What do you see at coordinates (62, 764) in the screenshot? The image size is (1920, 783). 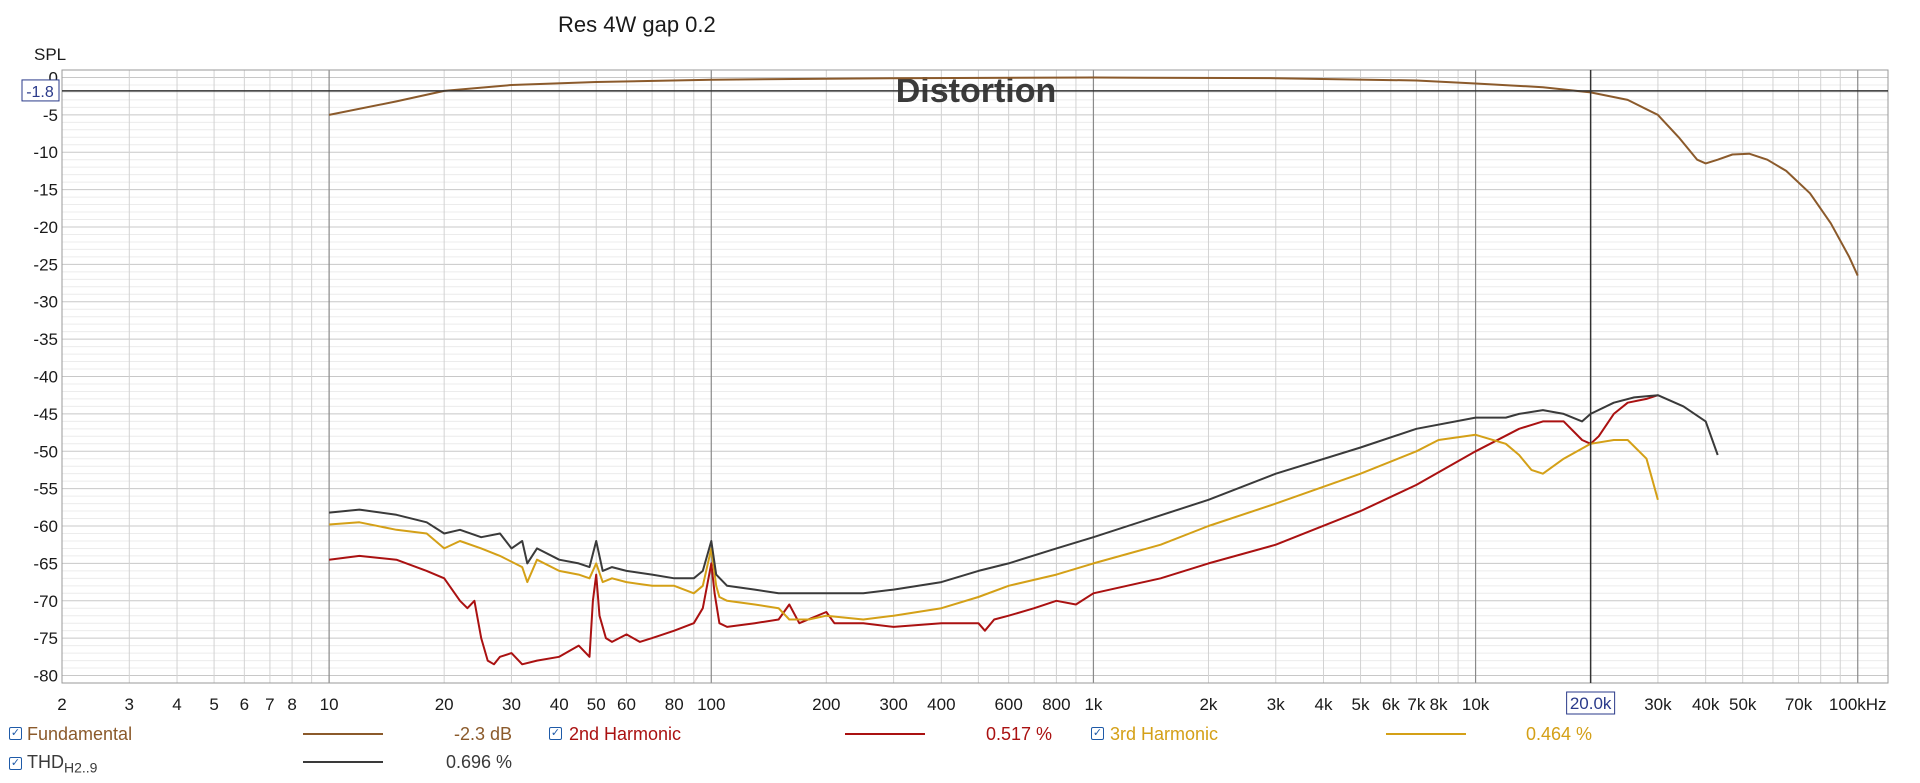 I see `legend-thd-name: THDH2..9` at bounding box center [62, 764].